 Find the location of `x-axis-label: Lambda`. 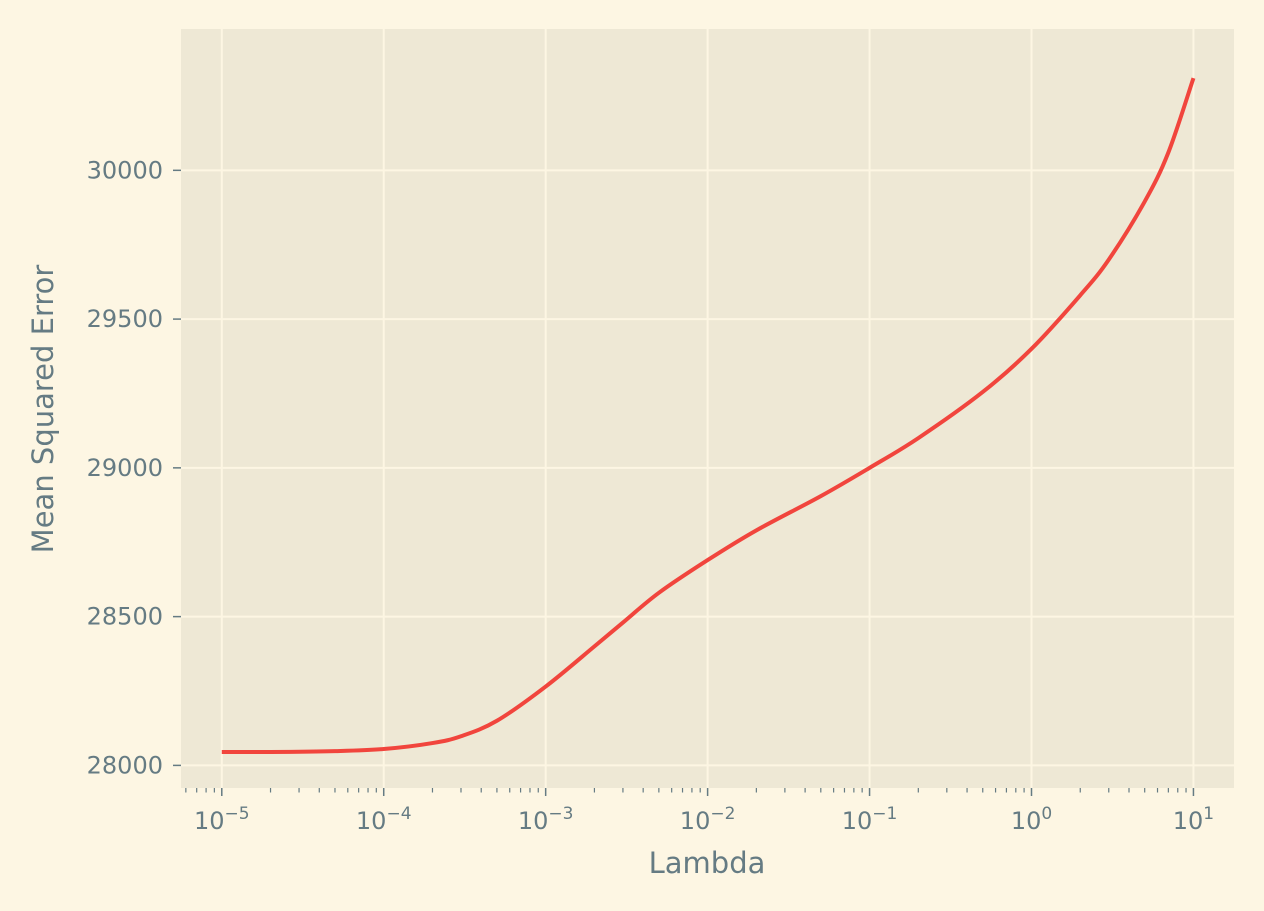

x-axis-label: Lambda is located at coordinates (707, 863).